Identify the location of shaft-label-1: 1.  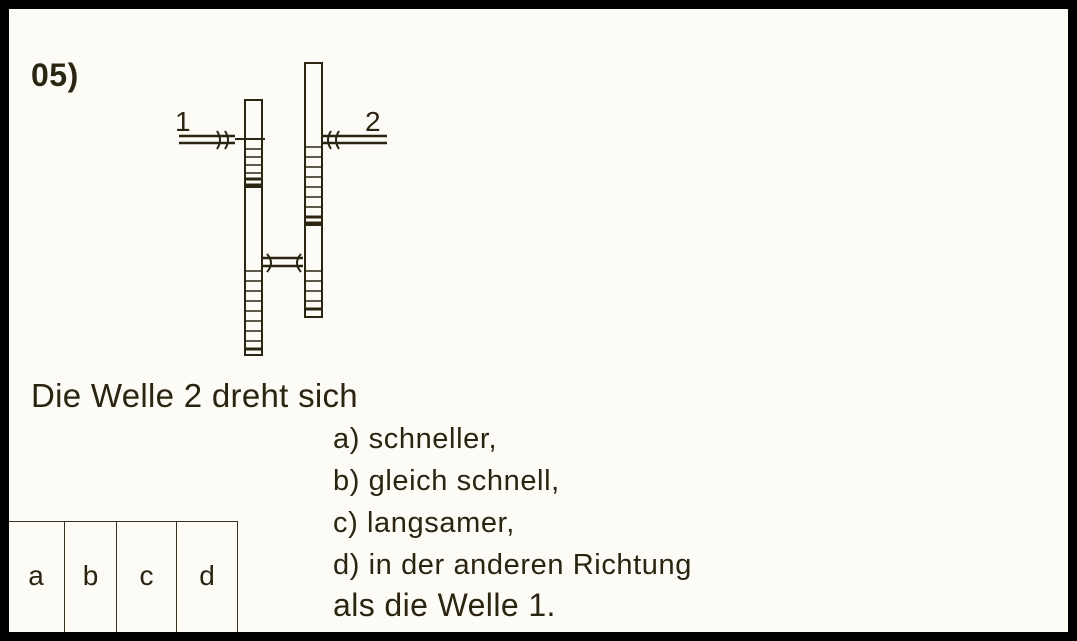
(183, 121).